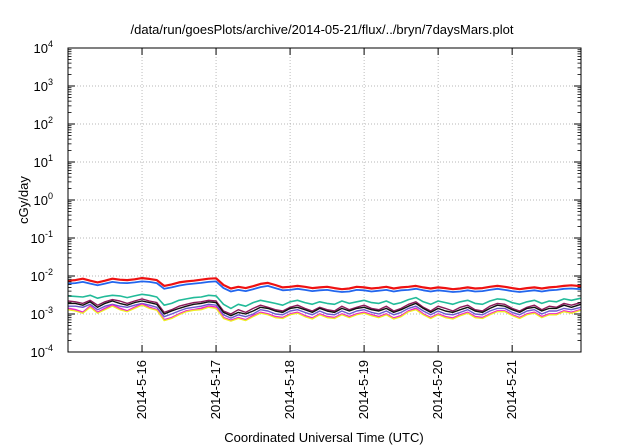 The height and width of the screenshot is (448, 640). I want to click on x-tick-label: 2014-5-20, so click(437, 389).